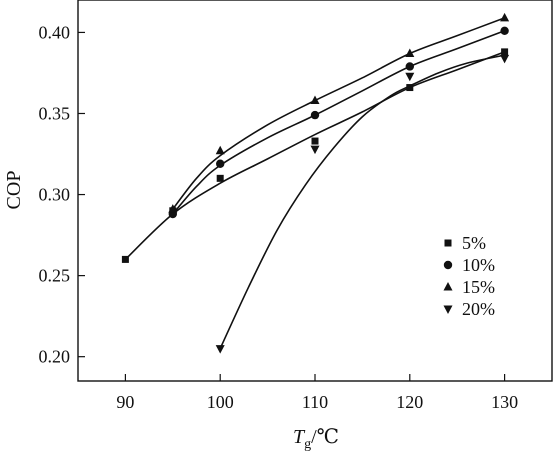 This screenshot has height=454, width=554. Describe the element at coordinates (55, 195) in the screenshot. I see `y-tick-label-0.30: 0.30` at that location.